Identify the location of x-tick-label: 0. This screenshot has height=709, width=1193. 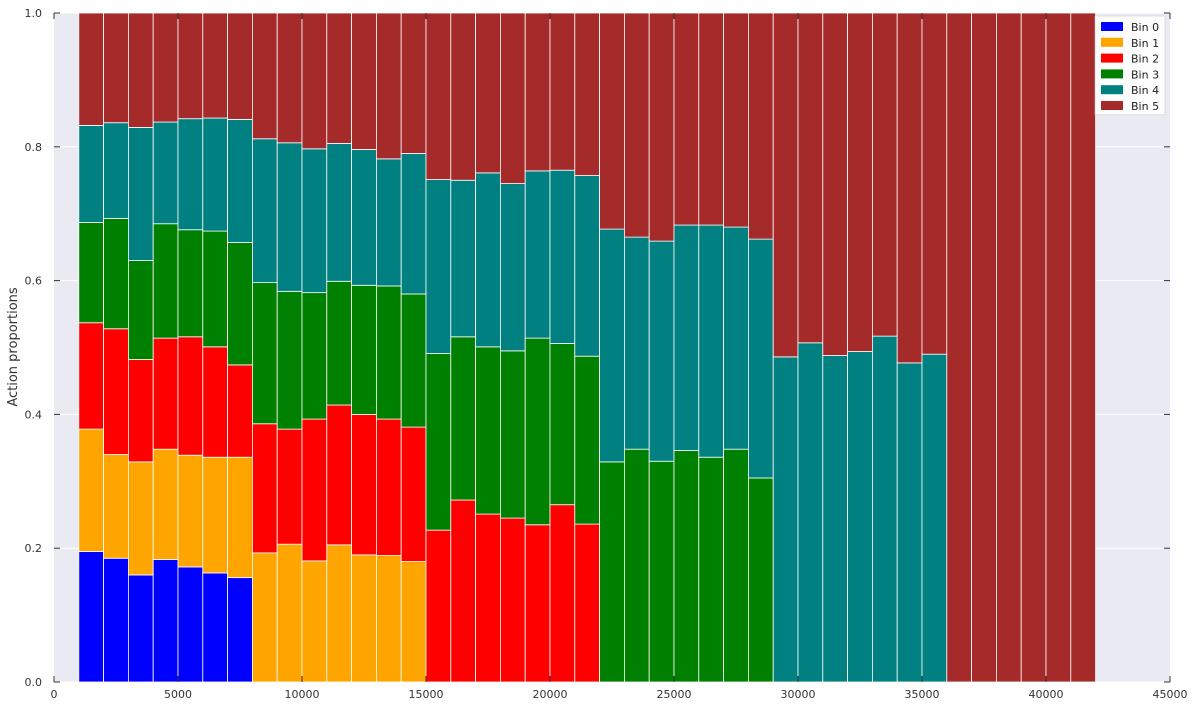
(54, 694).